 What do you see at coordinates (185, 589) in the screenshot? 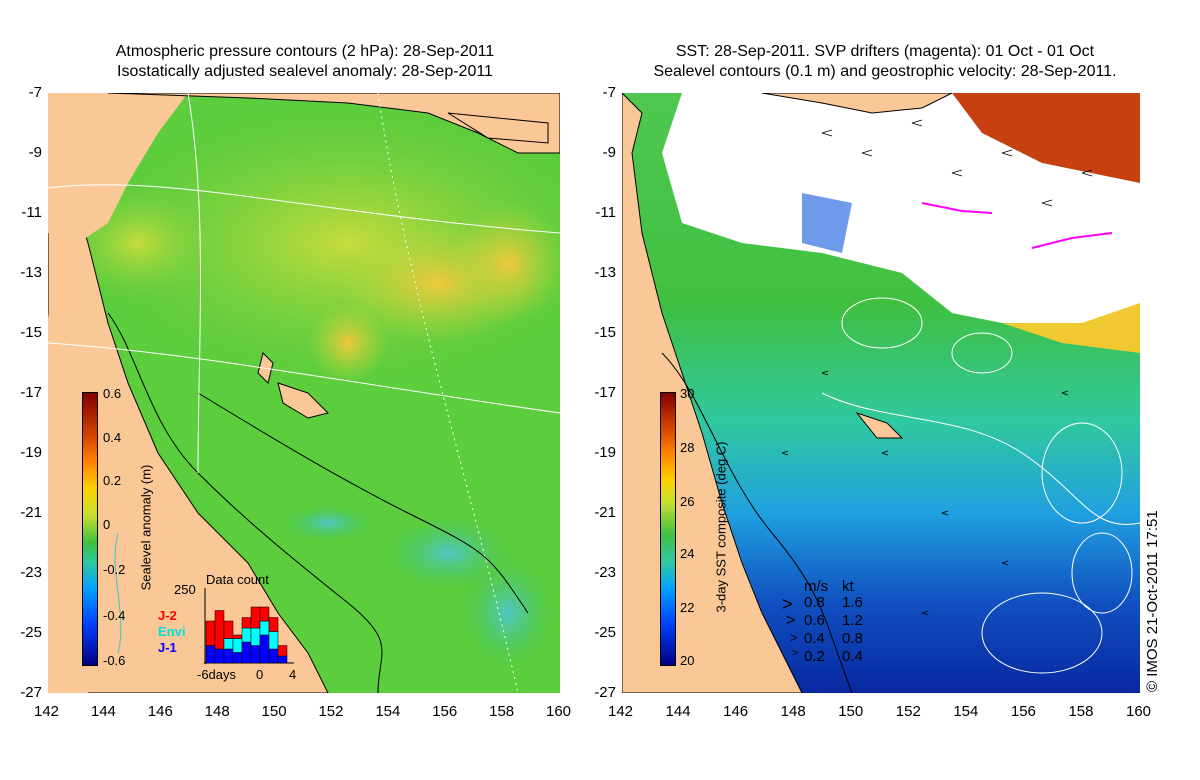
I see `inset-ymax: 250` at bounding box center [185, 589].